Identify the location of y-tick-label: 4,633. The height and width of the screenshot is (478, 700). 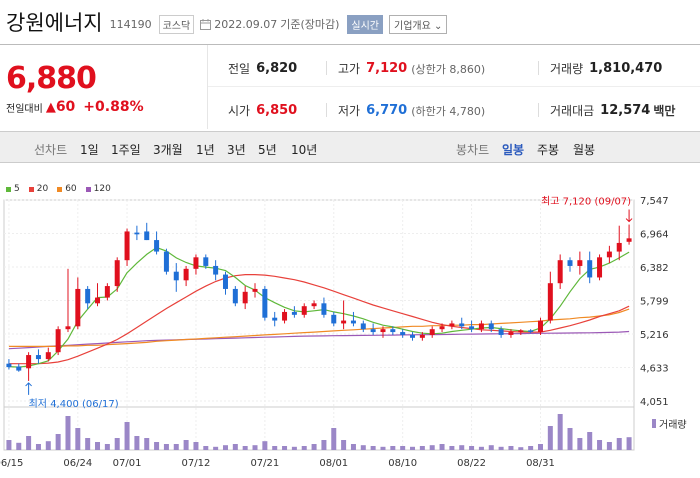
(654, 369).